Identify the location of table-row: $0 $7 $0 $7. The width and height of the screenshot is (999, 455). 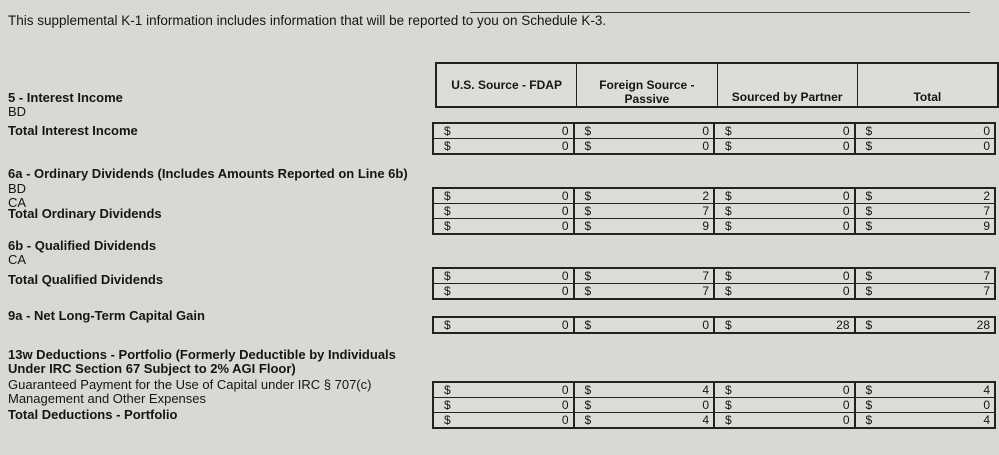
(714, 276).